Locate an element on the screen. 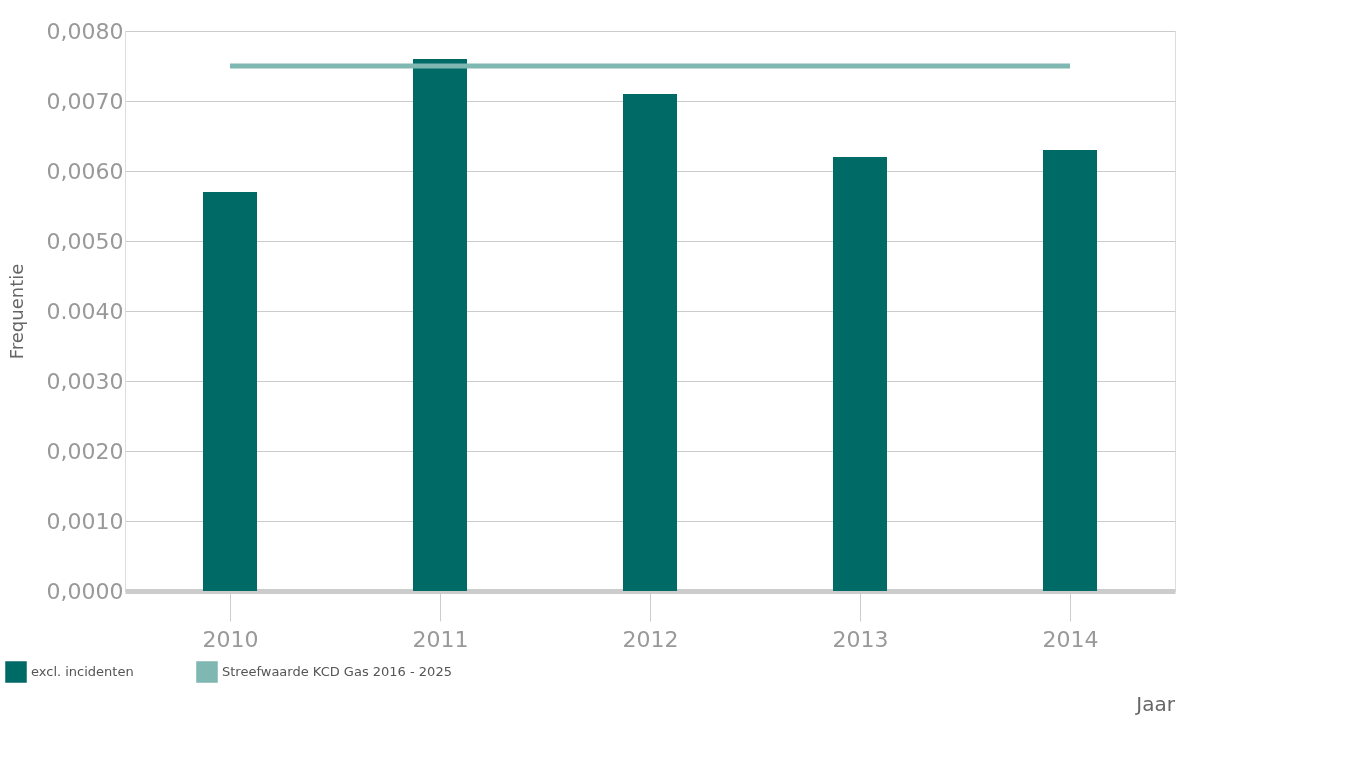 This screenshot has width=1360, height=780. y-tick-label: 0,0070 is located at coordinates (85, 101).